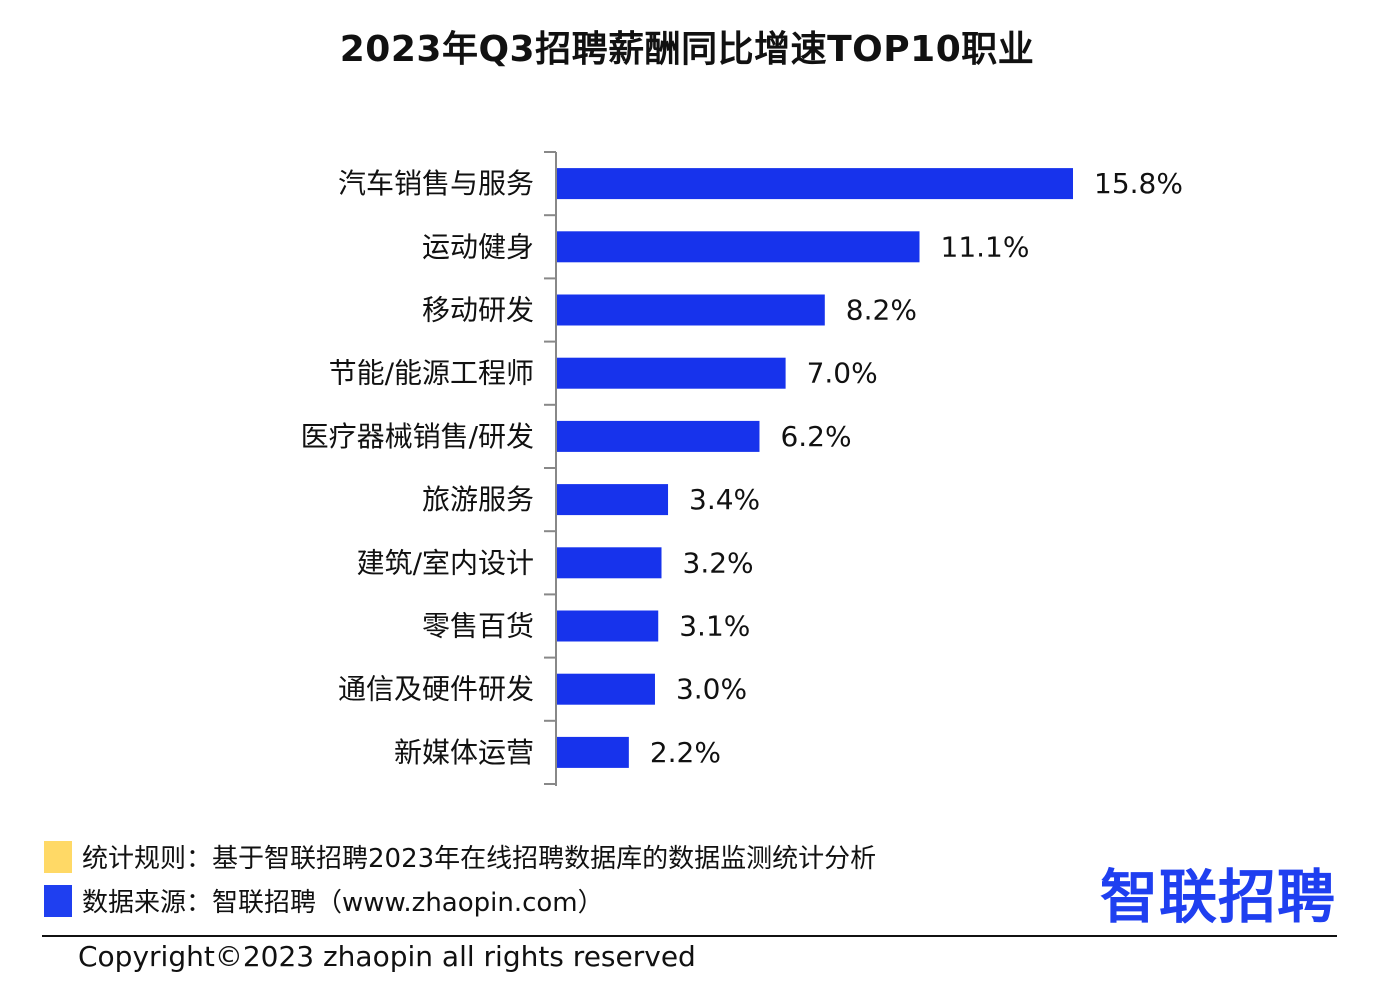  What do you see at coordinates (724, 499) in the screenshot?
I see `value-label: 3.4%` at bounding box center [724, 499].